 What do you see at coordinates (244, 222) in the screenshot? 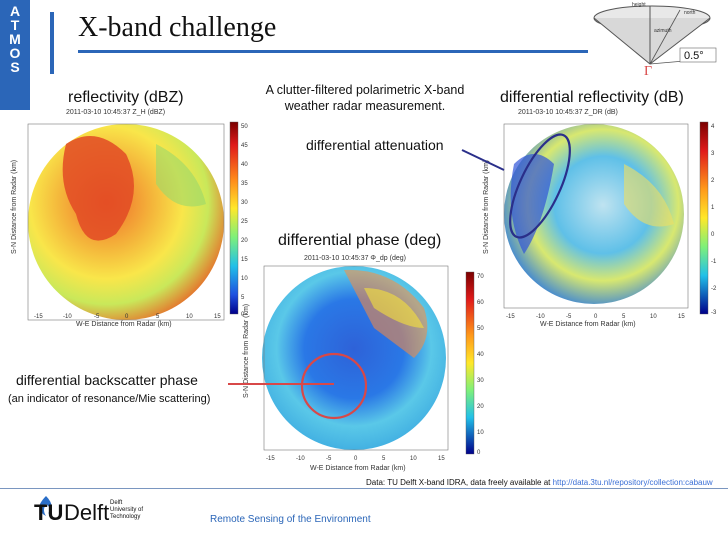
I see `cbar-tick: 25` at bounding box center [244, 222].